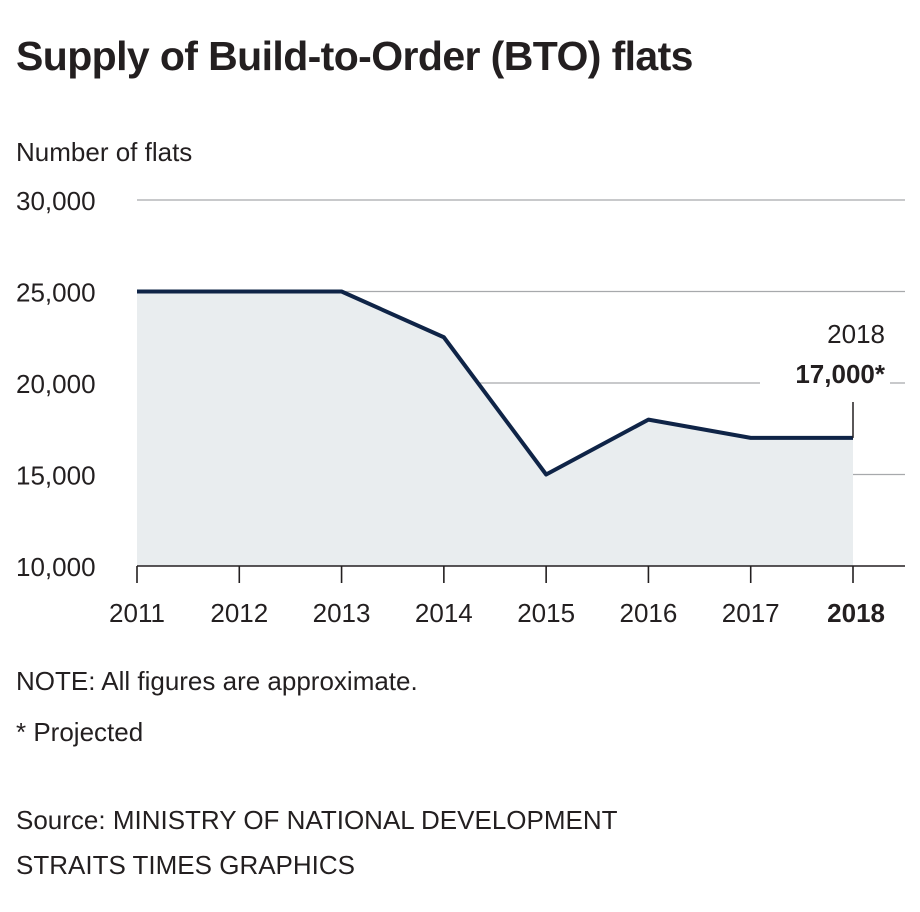  Describe the element at coordinates (56, 476) in the screenshot. I see `y-tick-label: 15,000` at that location.